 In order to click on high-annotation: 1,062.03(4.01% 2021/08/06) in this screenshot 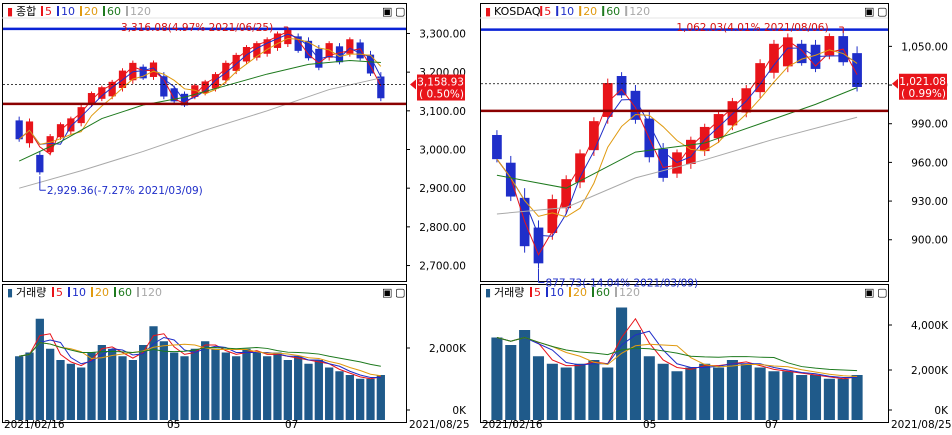, I will do `click(760, 28)`.